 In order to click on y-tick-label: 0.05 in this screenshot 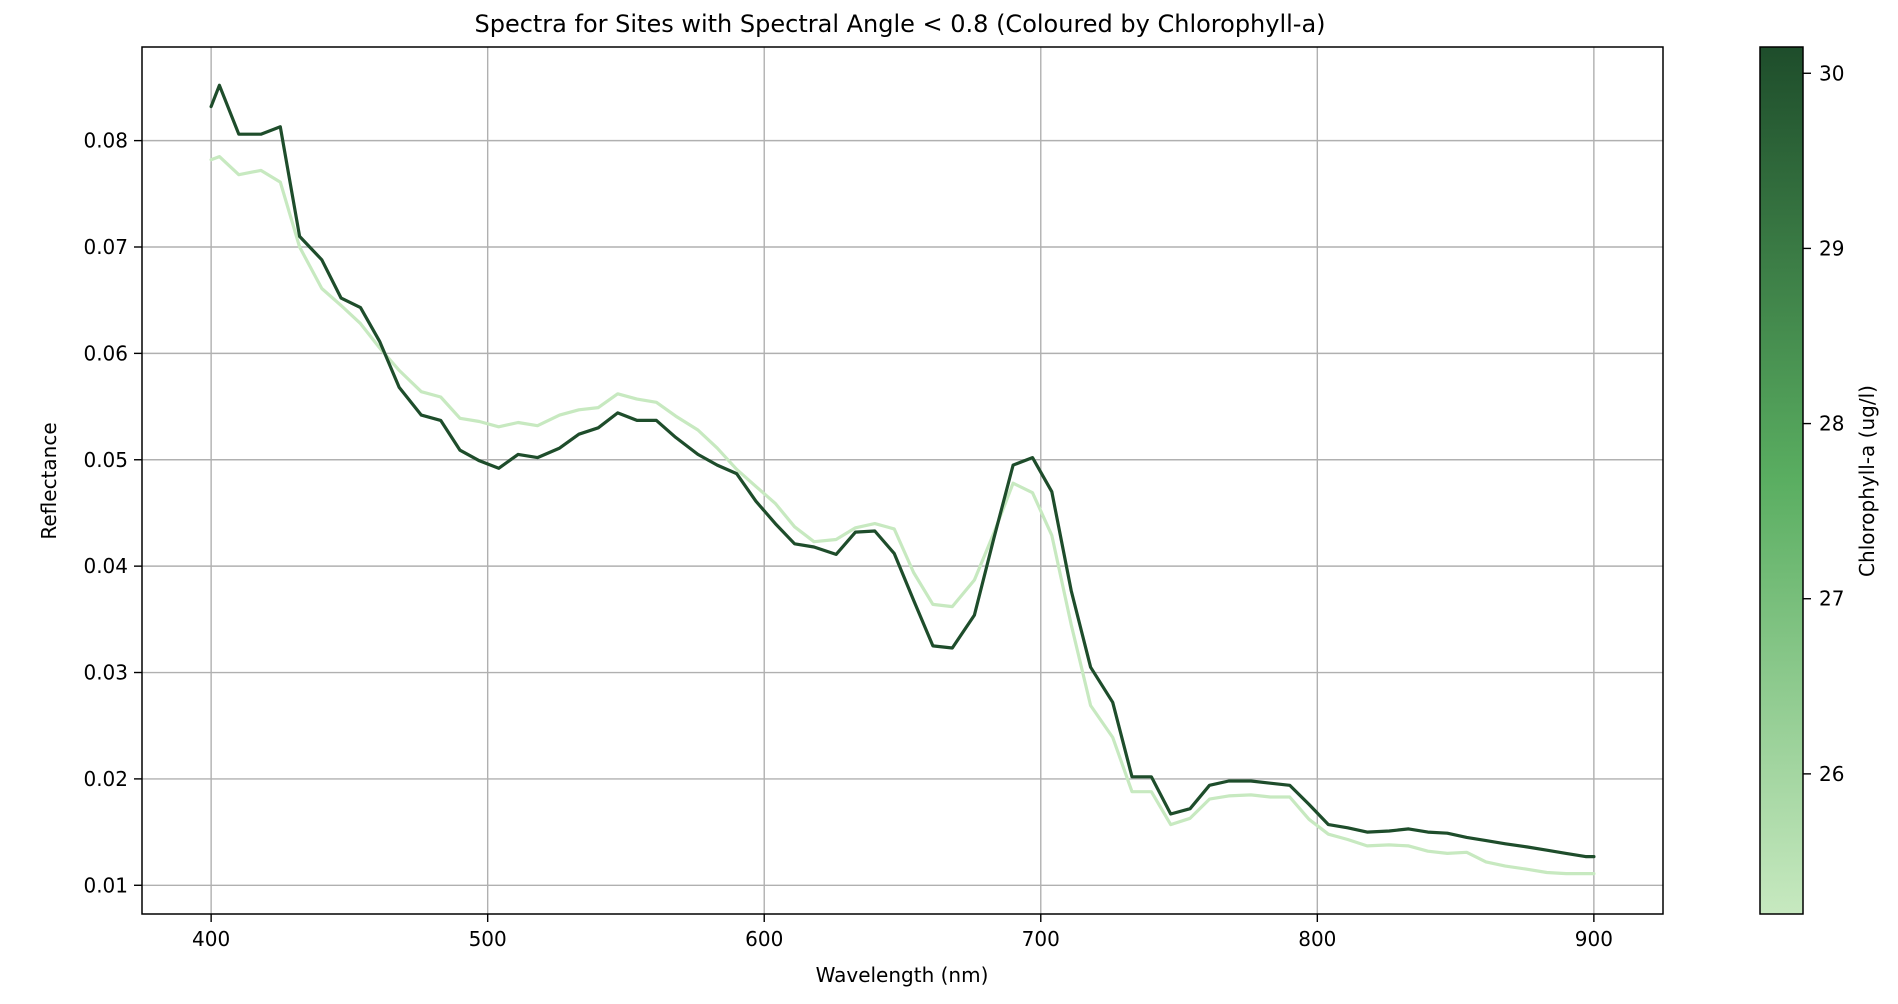, I will do `click(105, 460)`.